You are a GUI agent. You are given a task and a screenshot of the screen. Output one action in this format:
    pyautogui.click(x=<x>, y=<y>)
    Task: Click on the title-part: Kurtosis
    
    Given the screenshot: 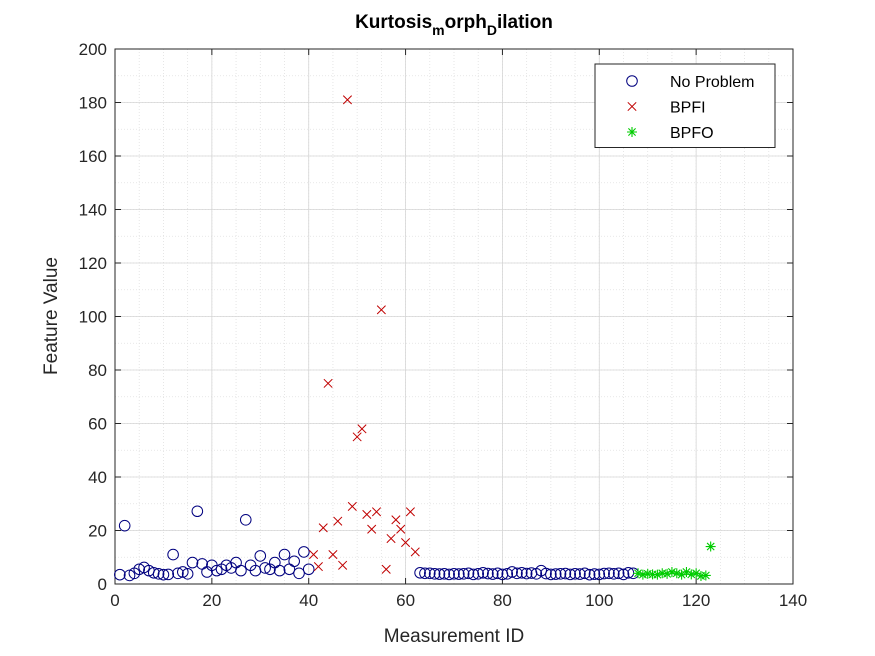 What is the action you would take?
    pyautogui.click(x=393, y=22)
    